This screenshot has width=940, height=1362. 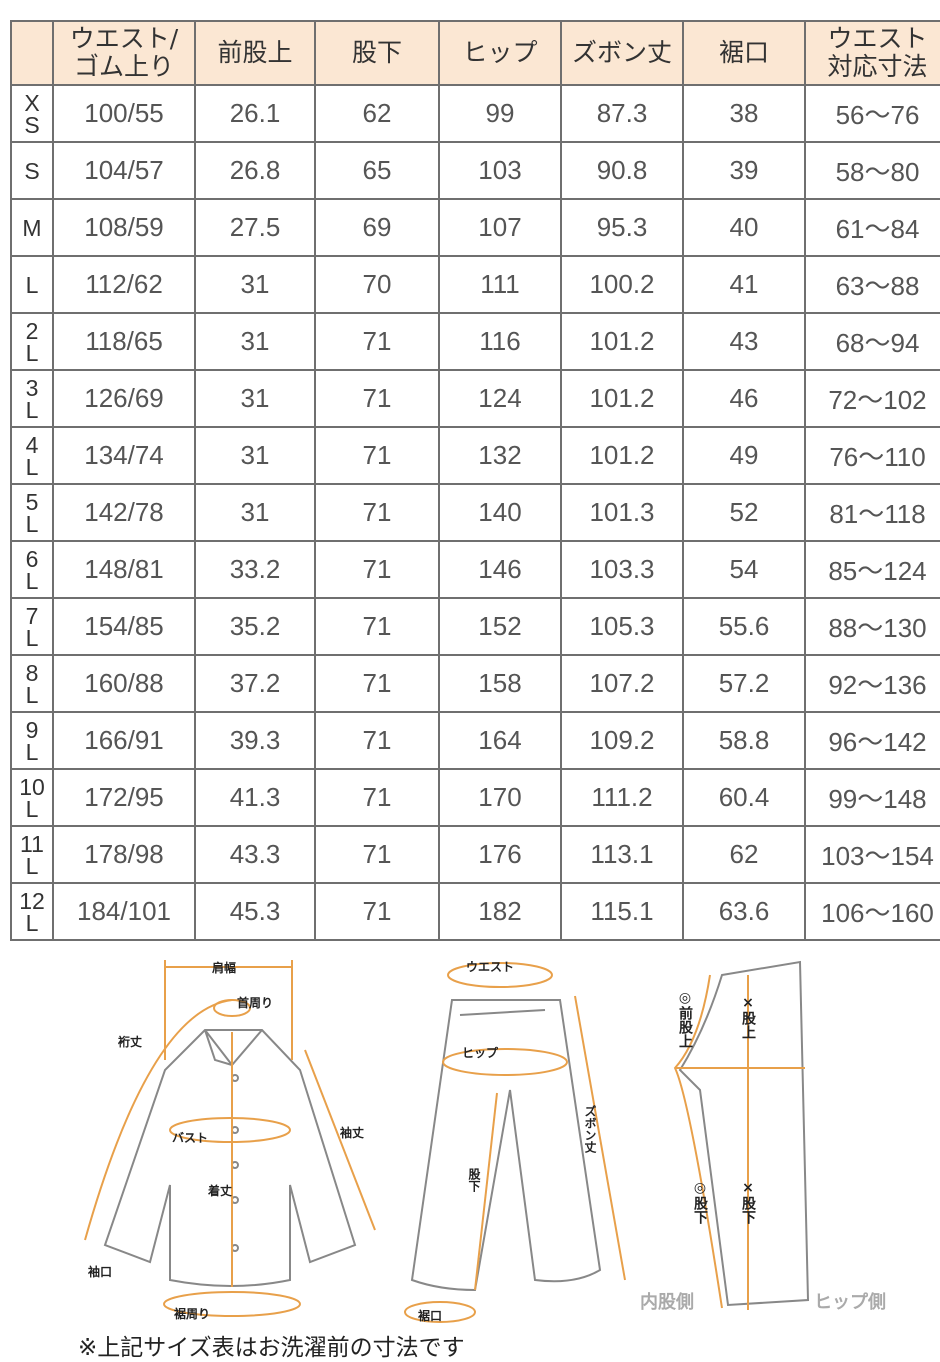 I want to click on table-cell: 40, so click(x=744, y=227).